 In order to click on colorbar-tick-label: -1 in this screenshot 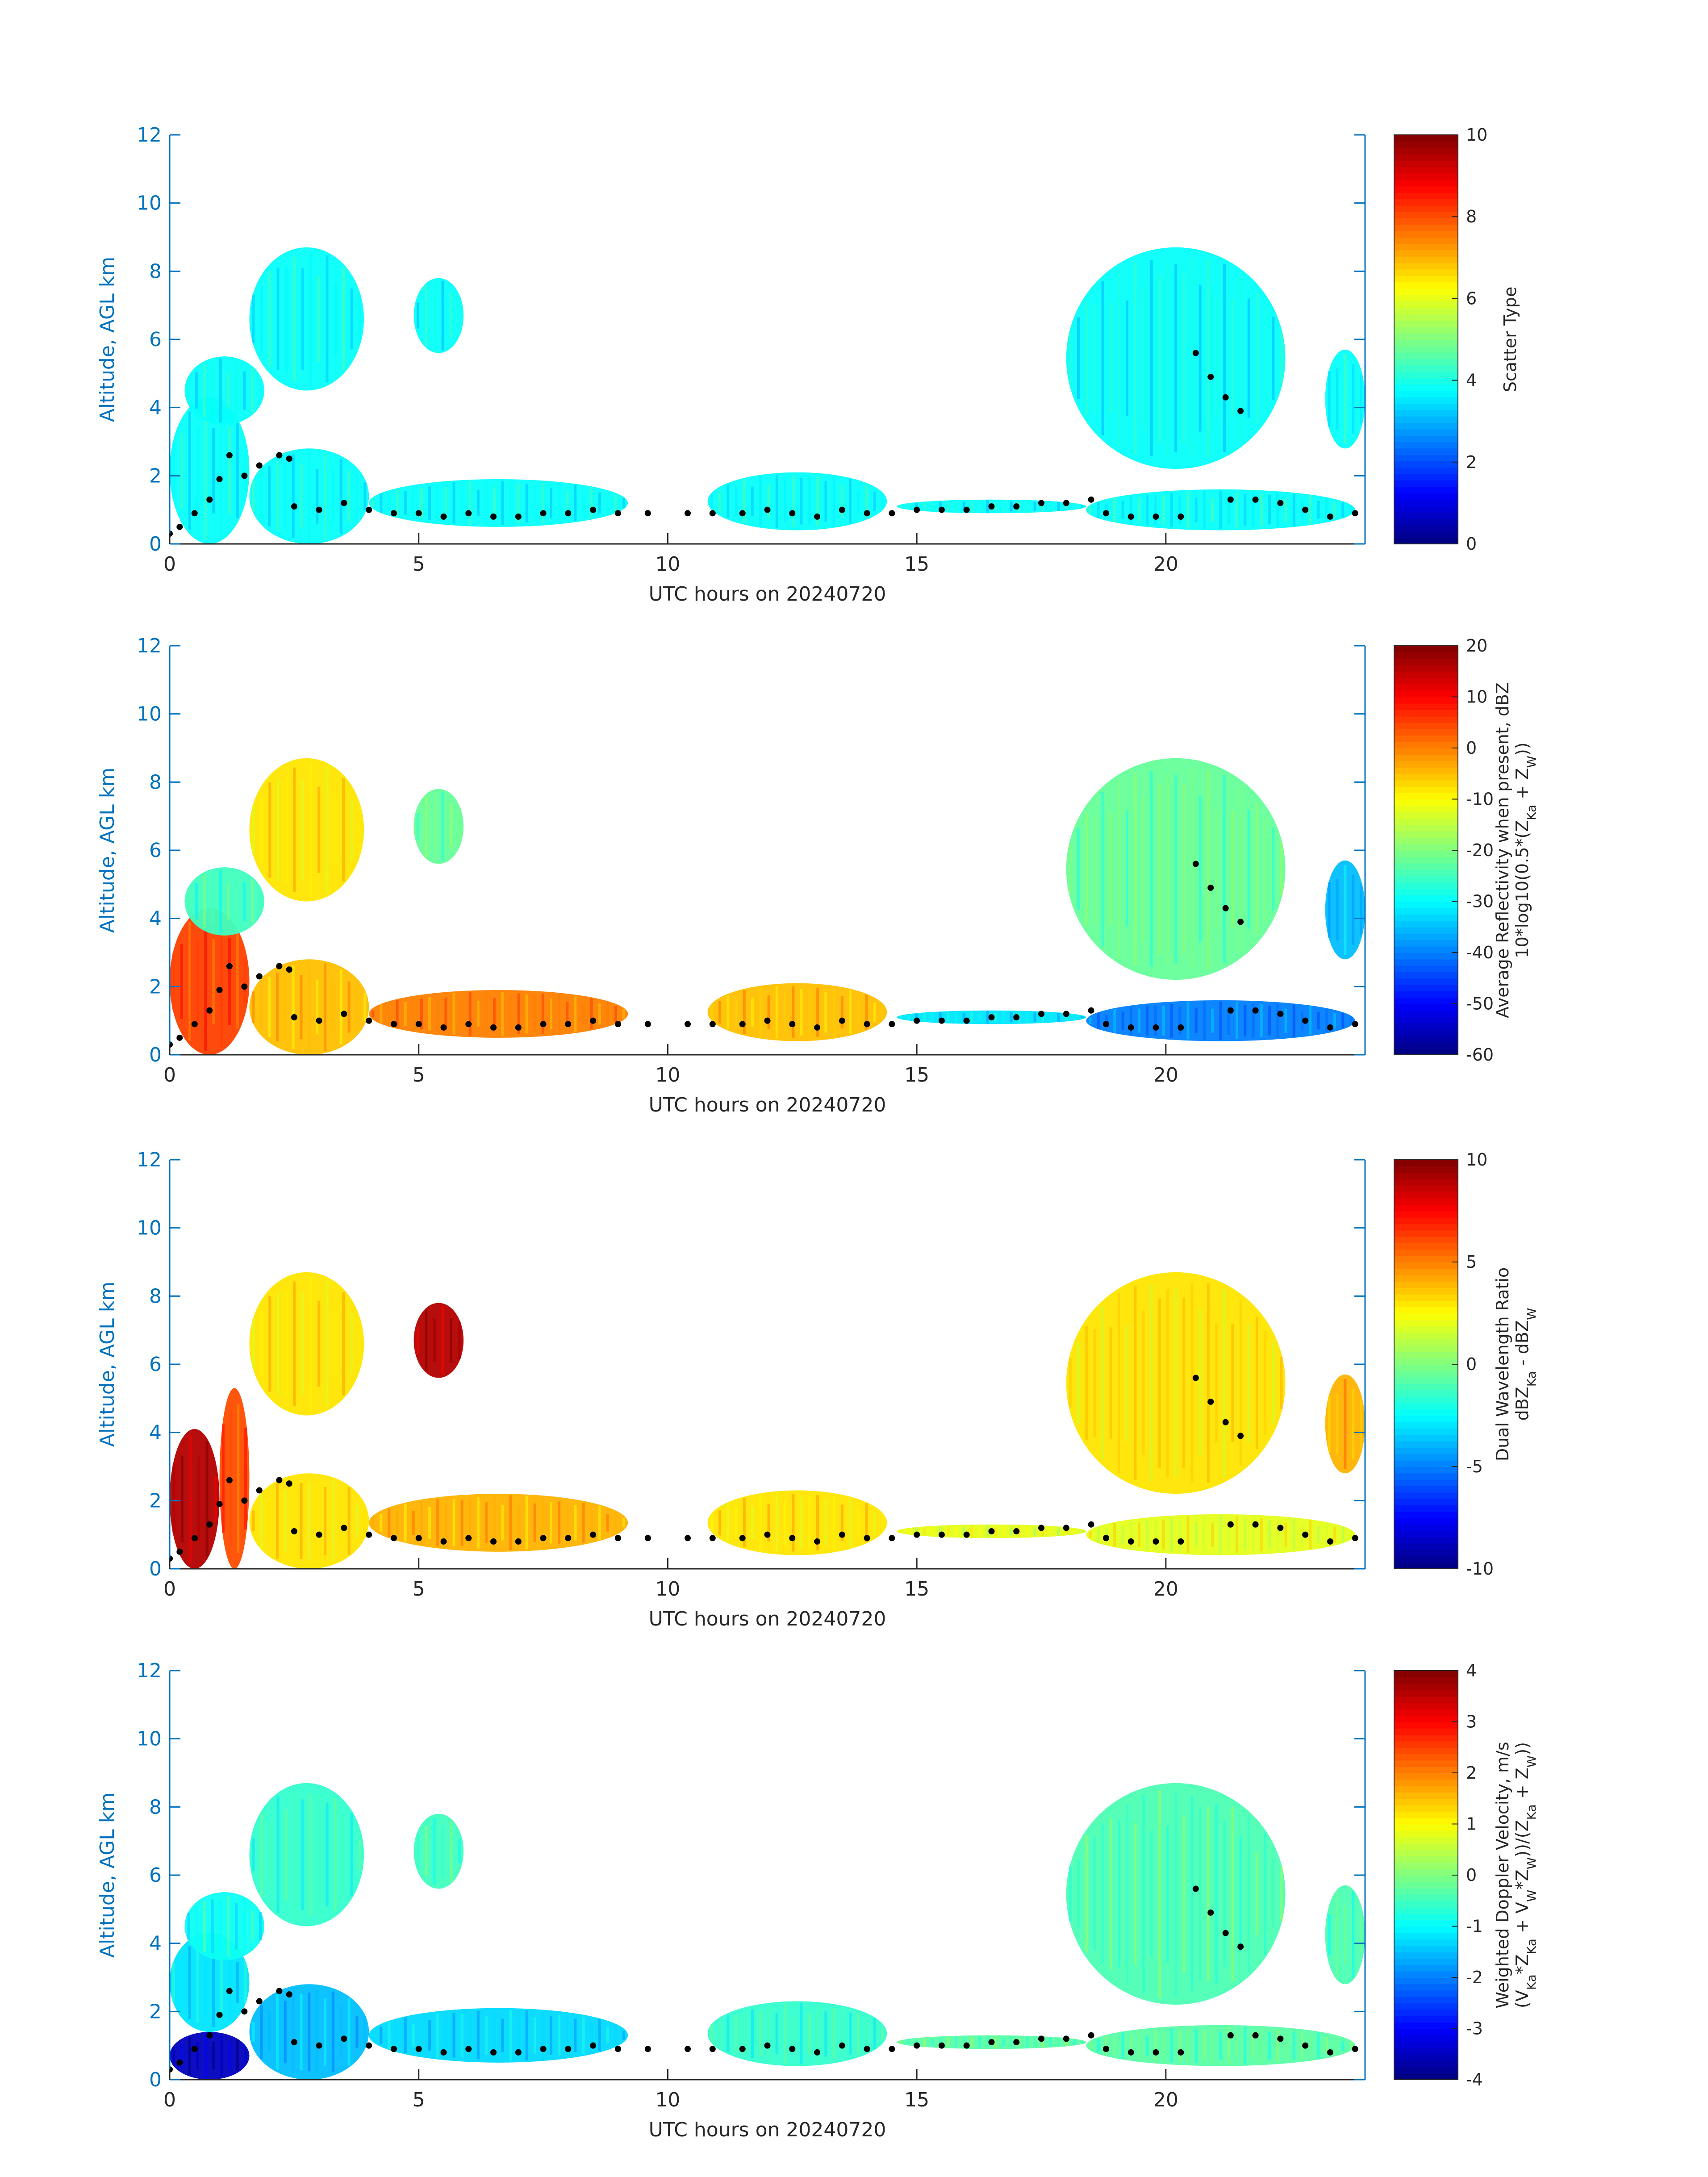, I will do `click(1474, 1926)`.